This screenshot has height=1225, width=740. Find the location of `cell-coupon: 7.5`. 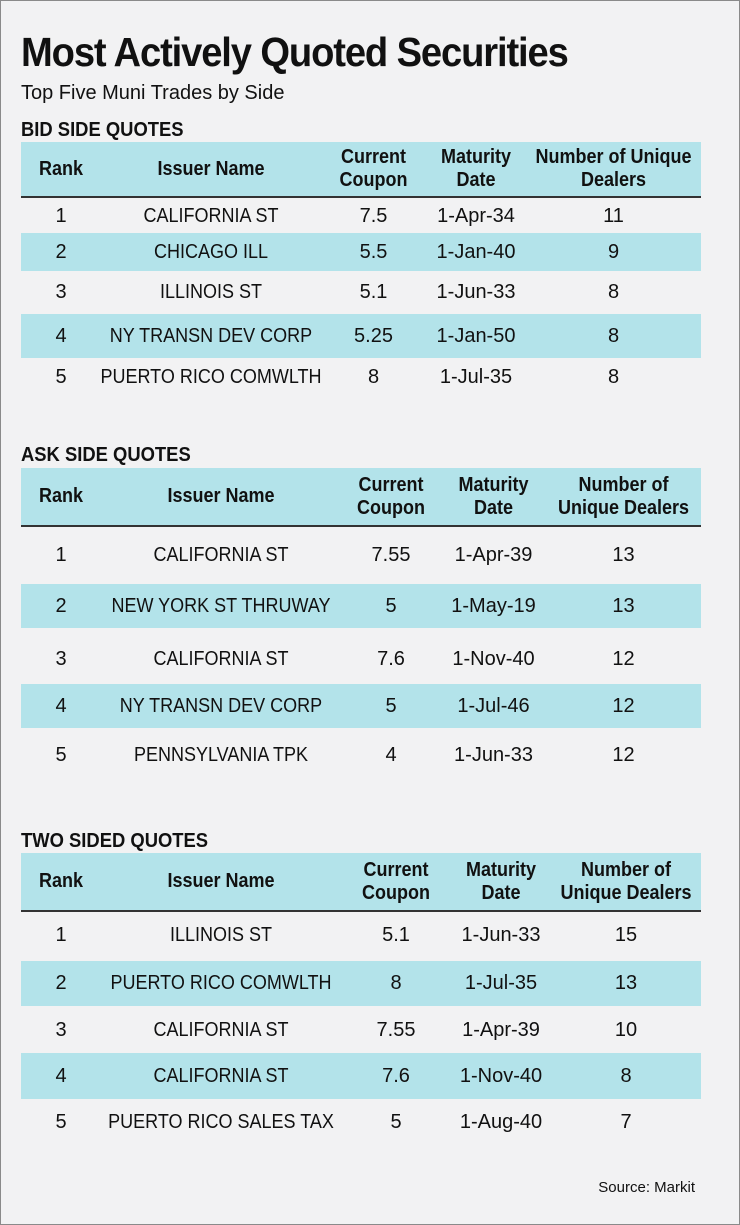

cell-coupon: 7.5 is located at coordinates (373, 215).